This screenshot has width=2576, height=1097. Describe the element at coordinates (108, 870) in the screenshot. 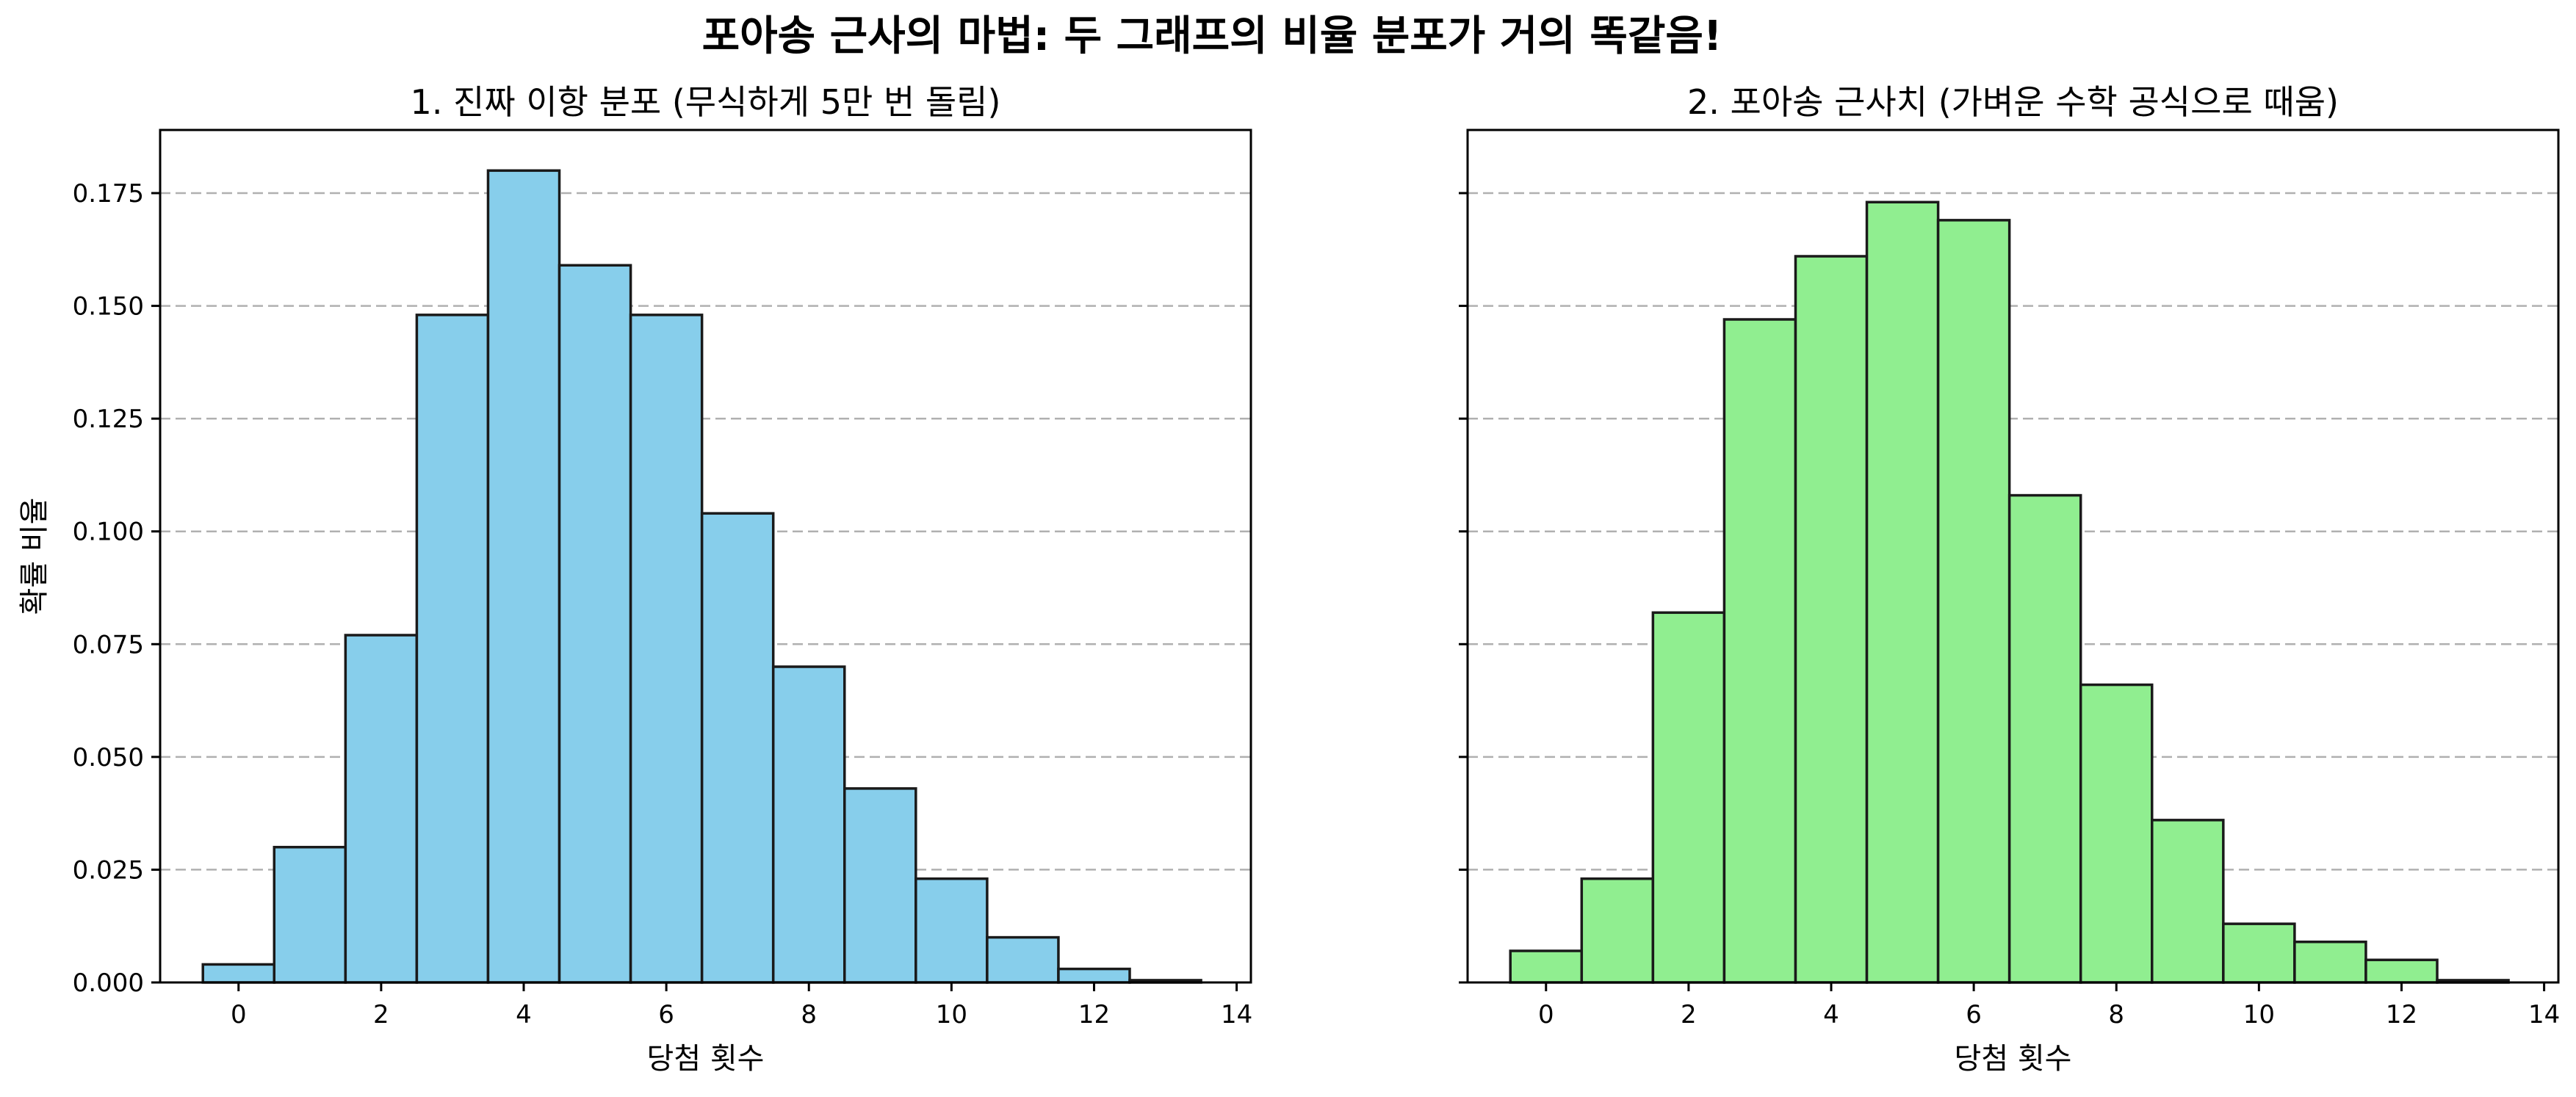

I see `y-tick-label: 0.025` at that location.